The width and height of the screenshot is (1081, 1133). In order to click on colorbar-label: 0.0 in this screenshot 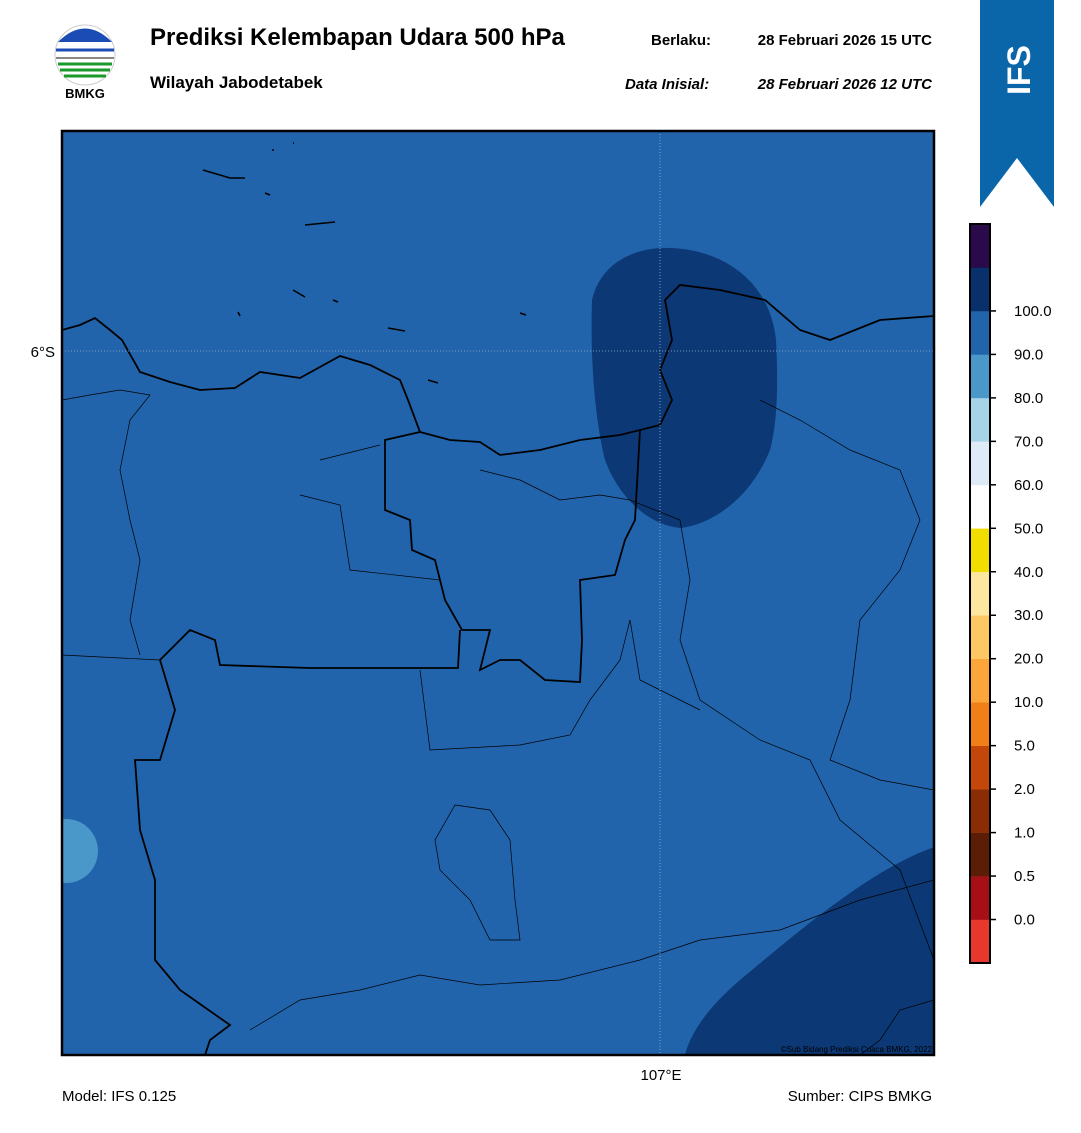, I will do `click(1024, 920)`.